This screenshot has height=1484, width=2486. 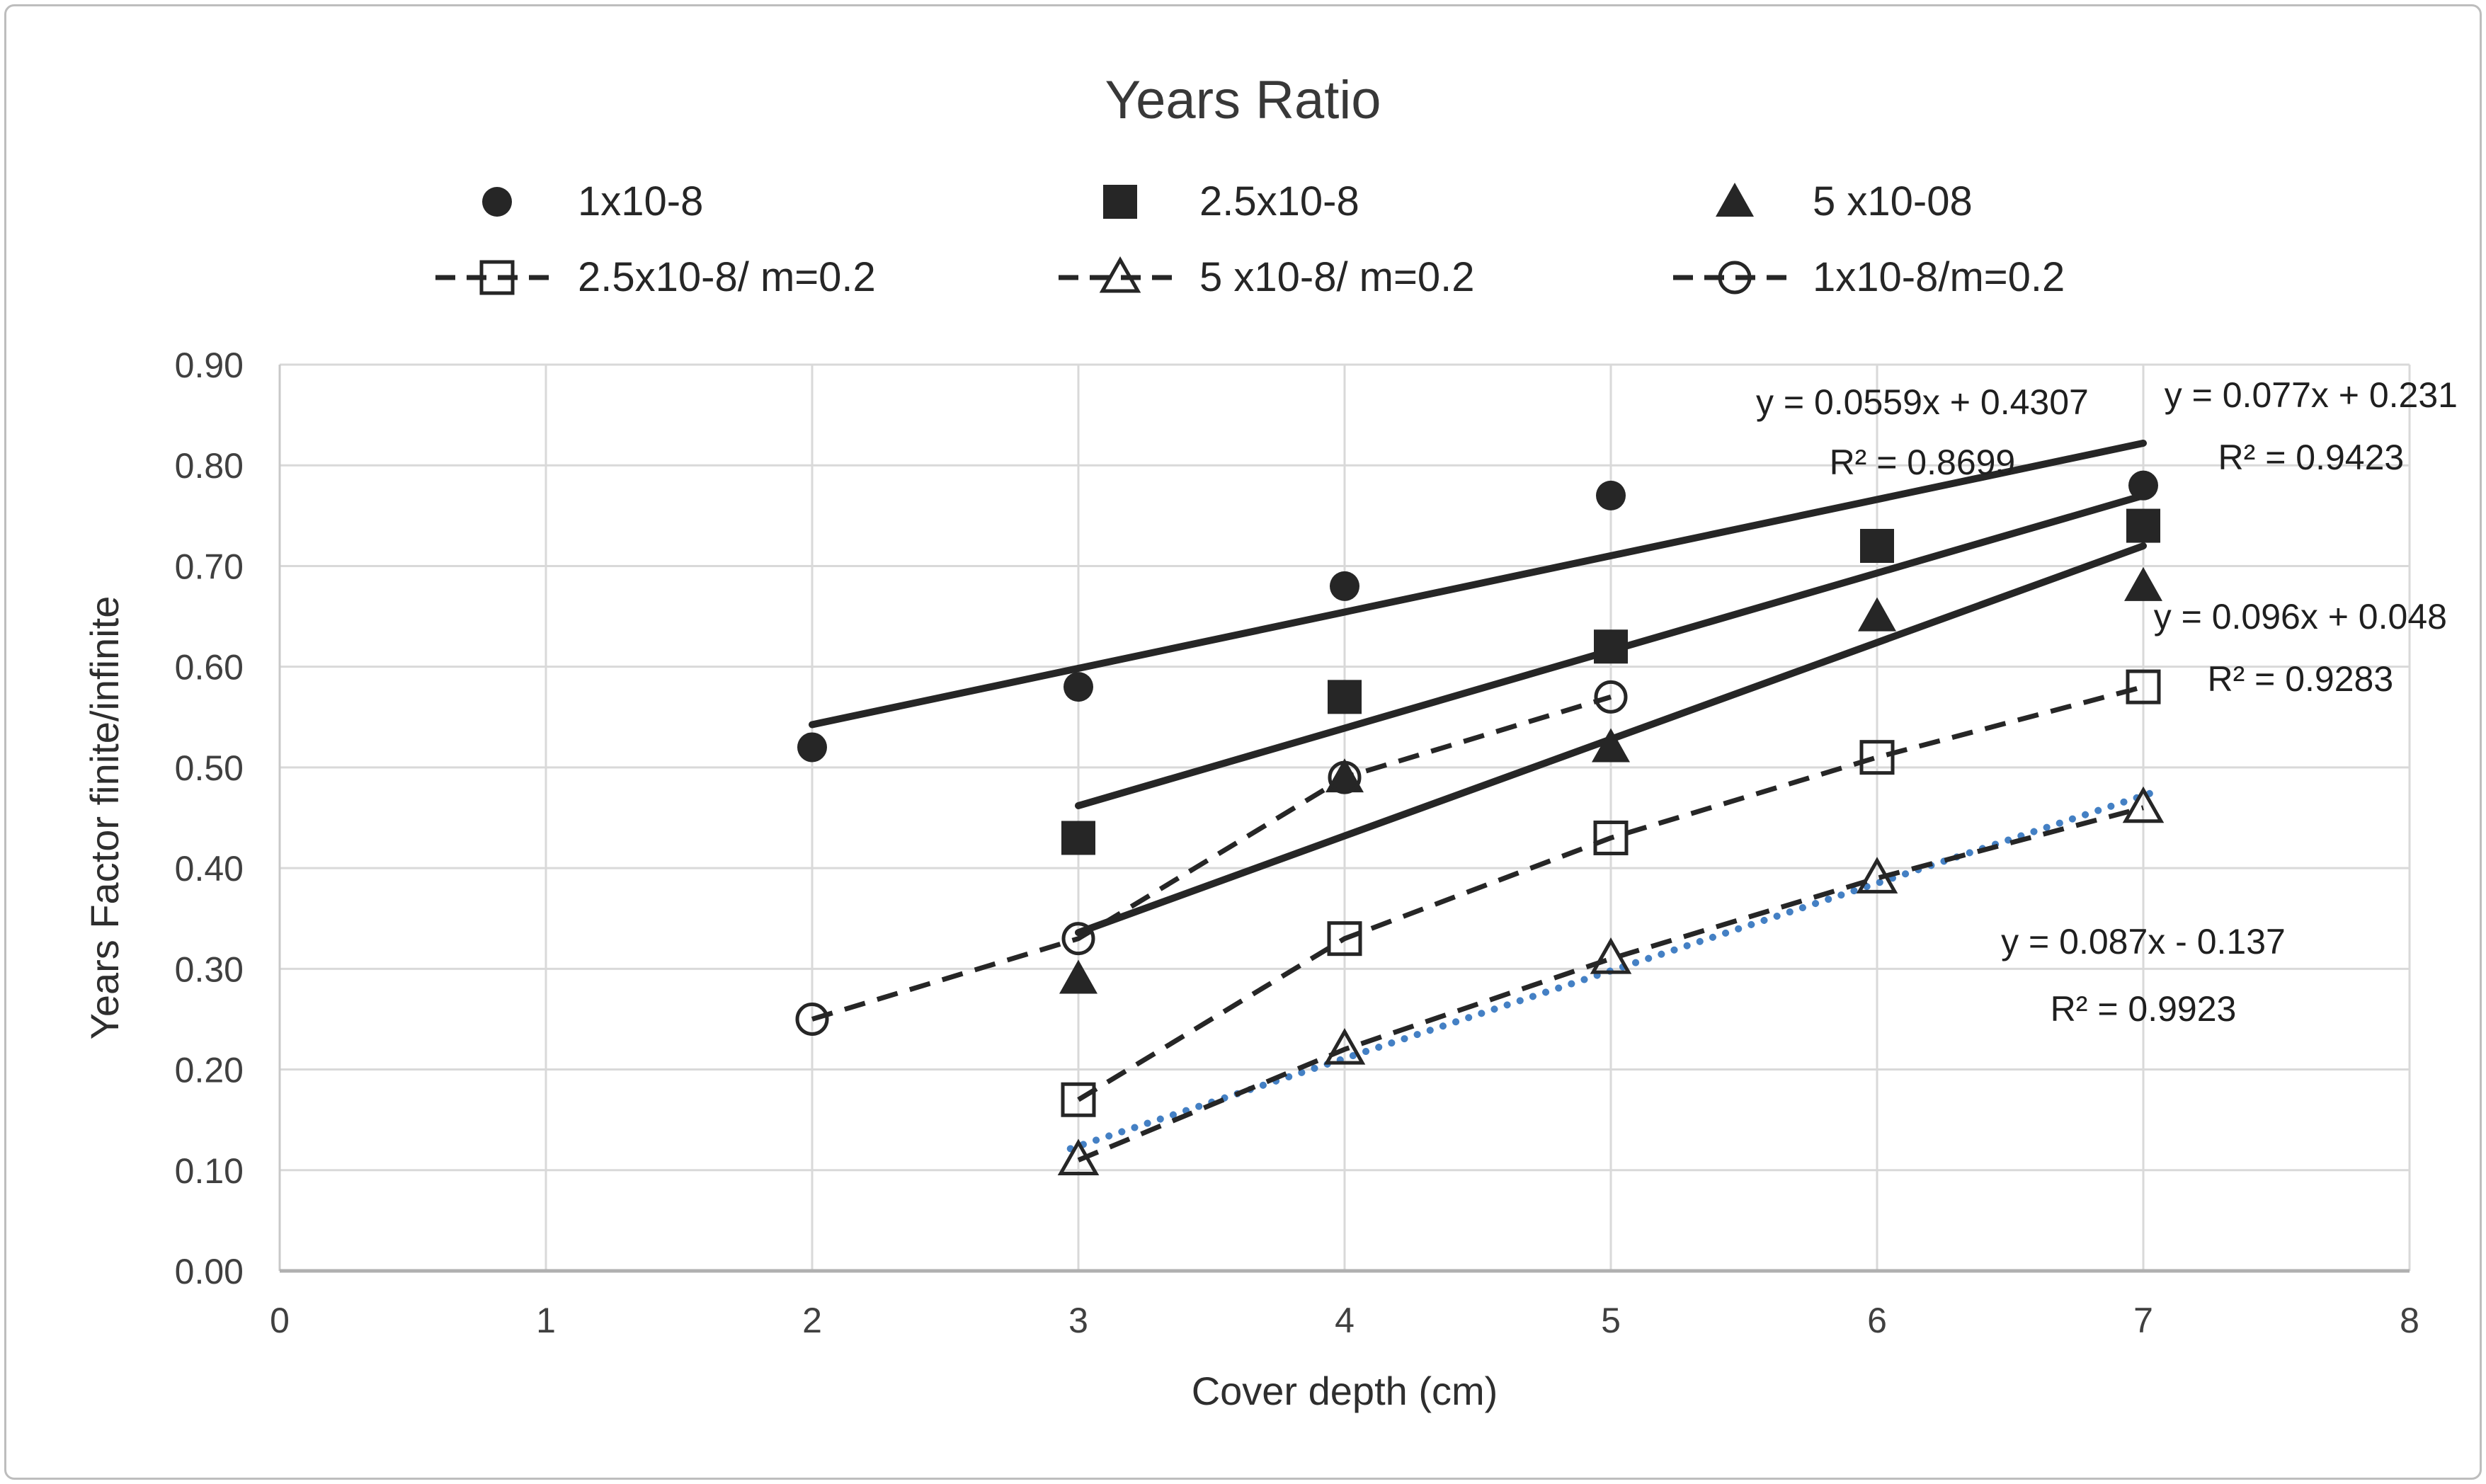 What do you see at coordinates (2143, 1009) in the screenshot?
I see `trendline-r2-4: R² = 0.9923` at bounding box center [2143, 1009].